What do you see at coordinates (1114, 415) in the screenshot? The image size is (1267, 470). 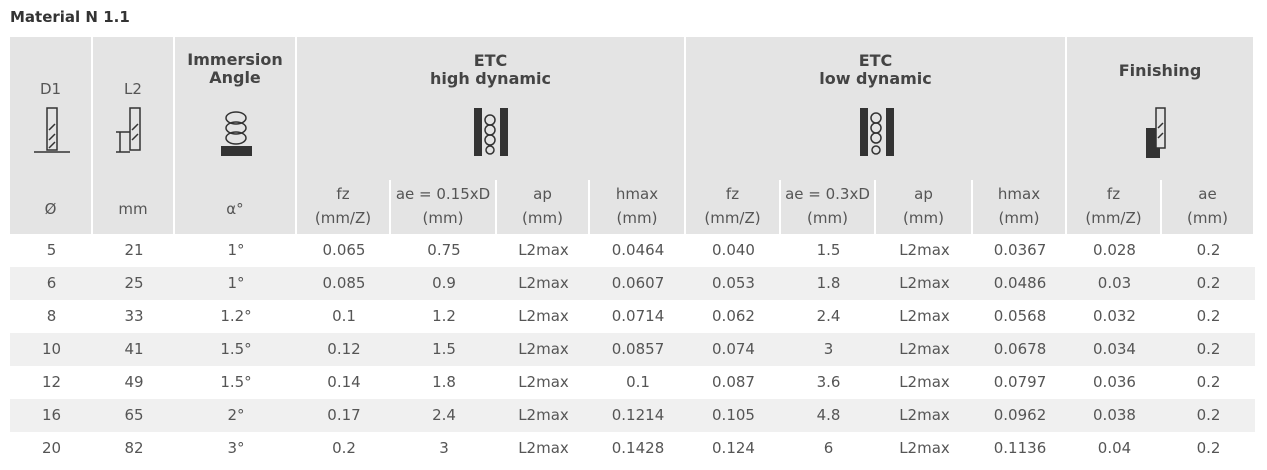 I see `table-cell: 0.038` at bounding box center [1114, 415].